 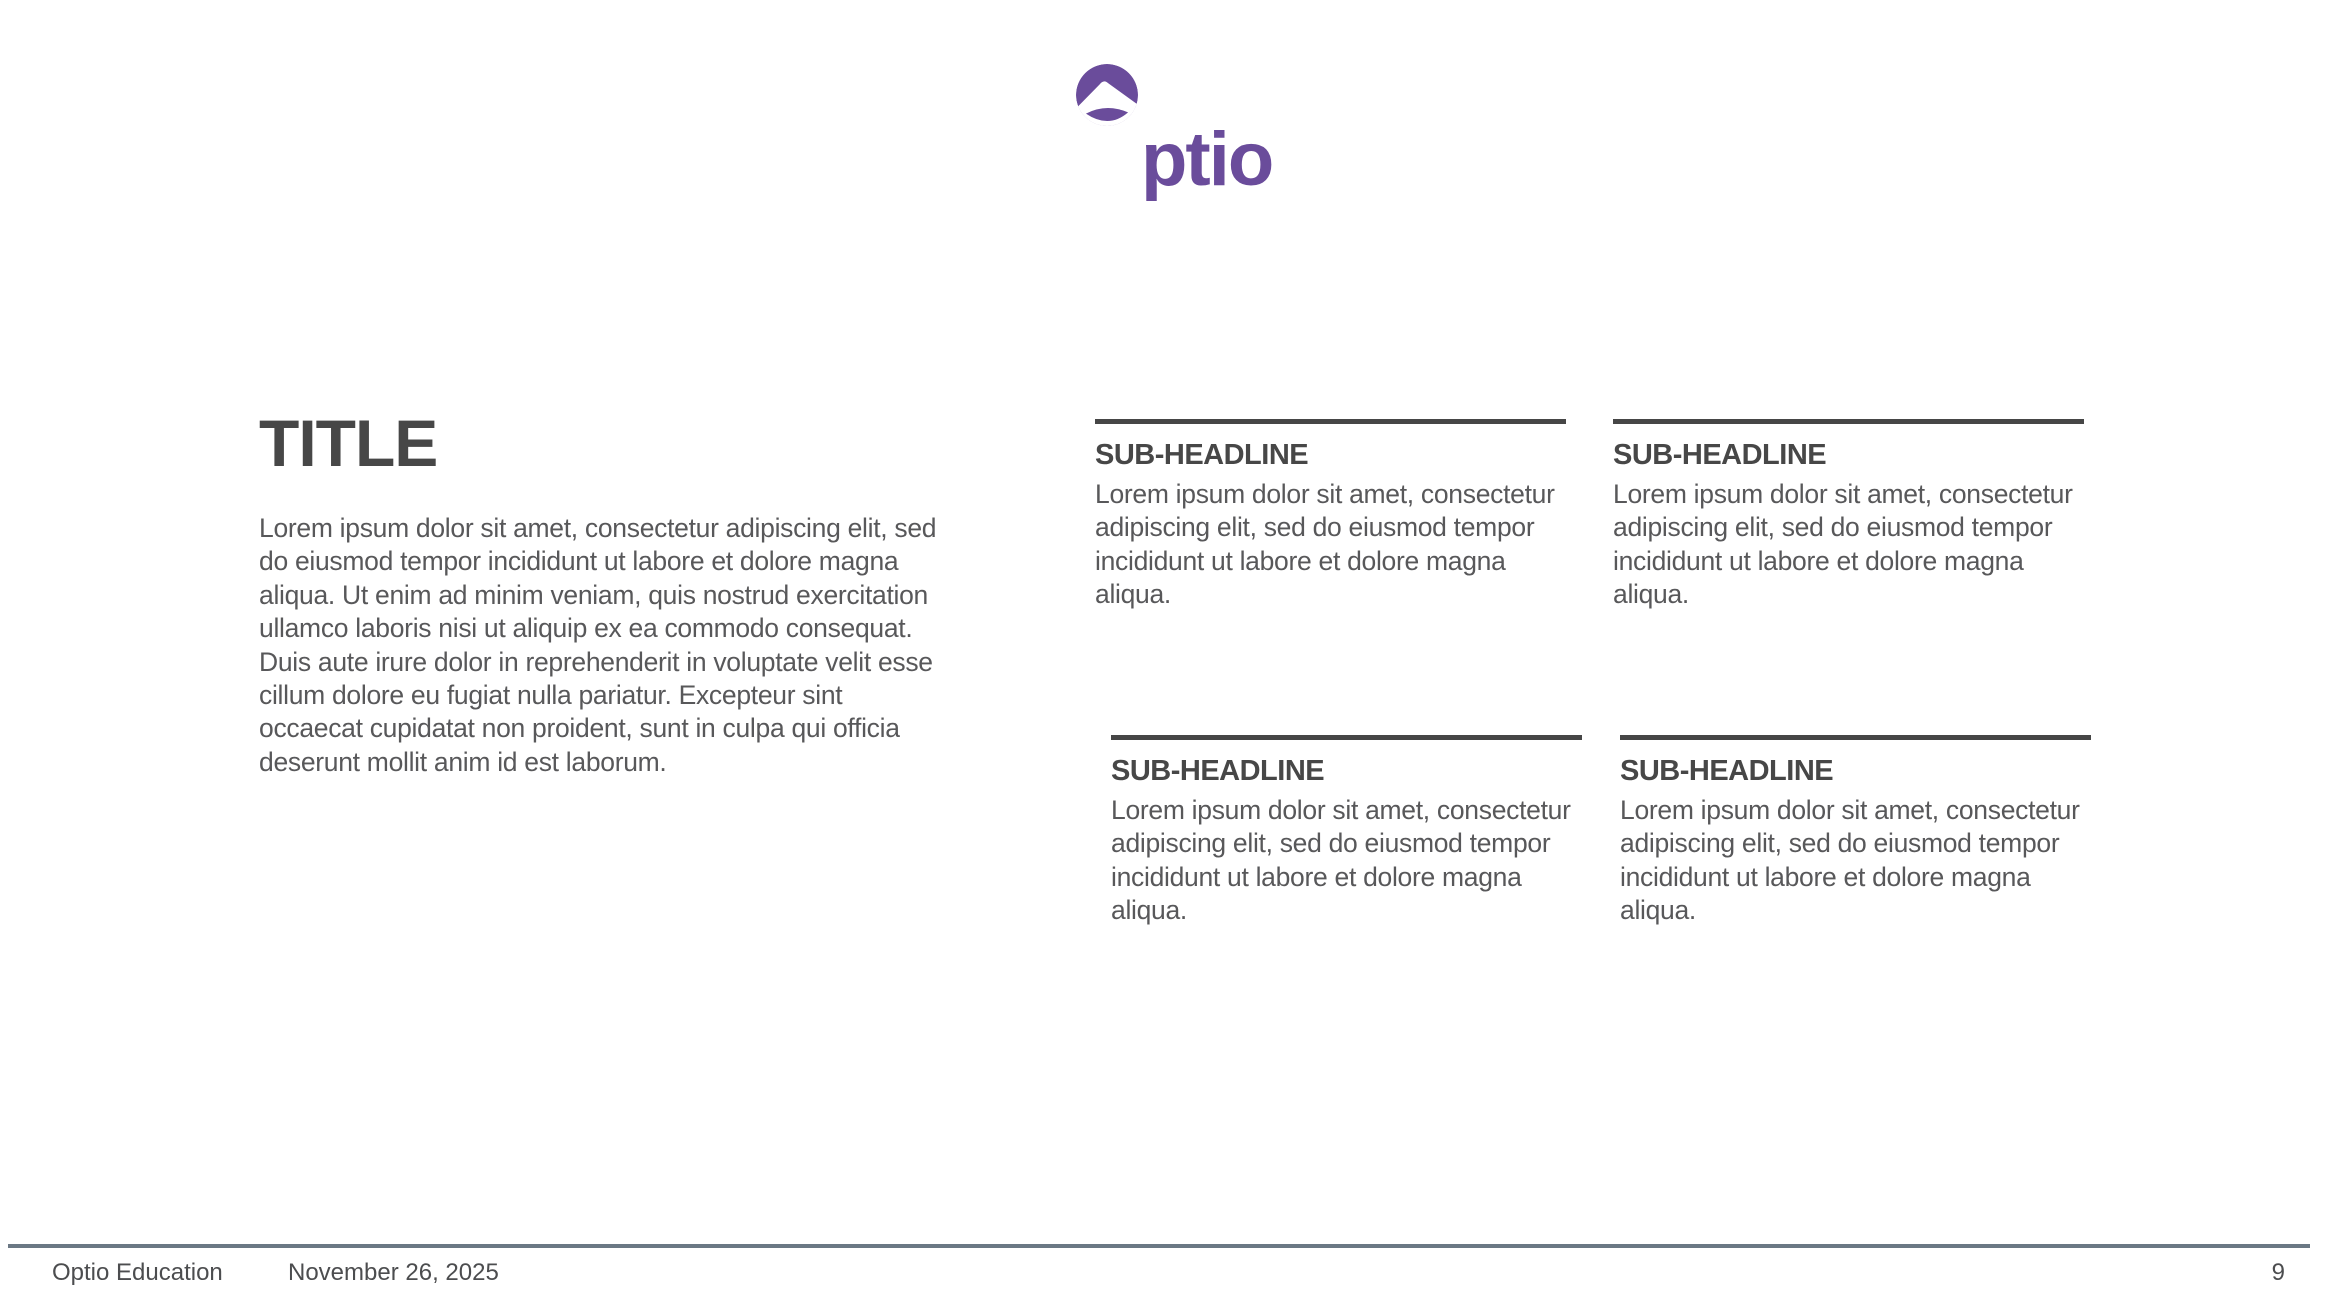 I want to click on footer-rule, so click(x=1159, y=1246).